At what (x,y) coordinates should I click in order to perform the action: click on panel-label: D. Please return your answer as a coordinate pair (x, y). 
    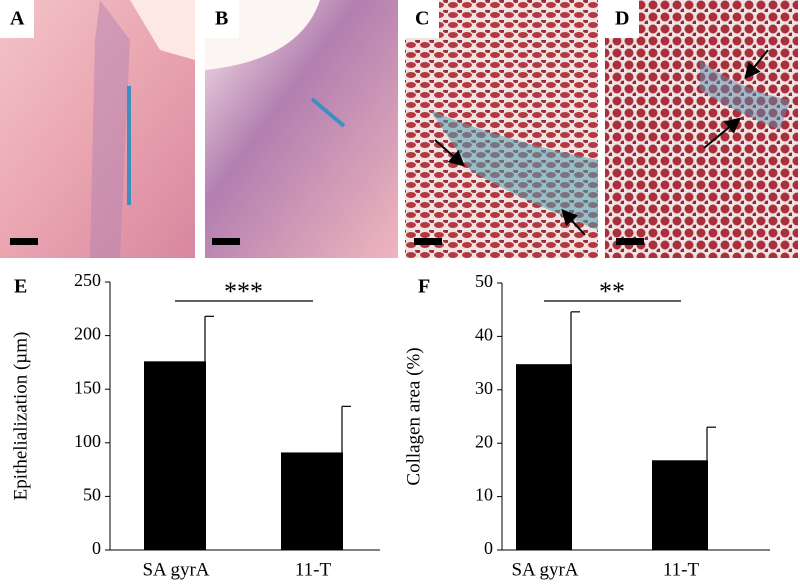
    Looking at the image, I should click on (622, 19).